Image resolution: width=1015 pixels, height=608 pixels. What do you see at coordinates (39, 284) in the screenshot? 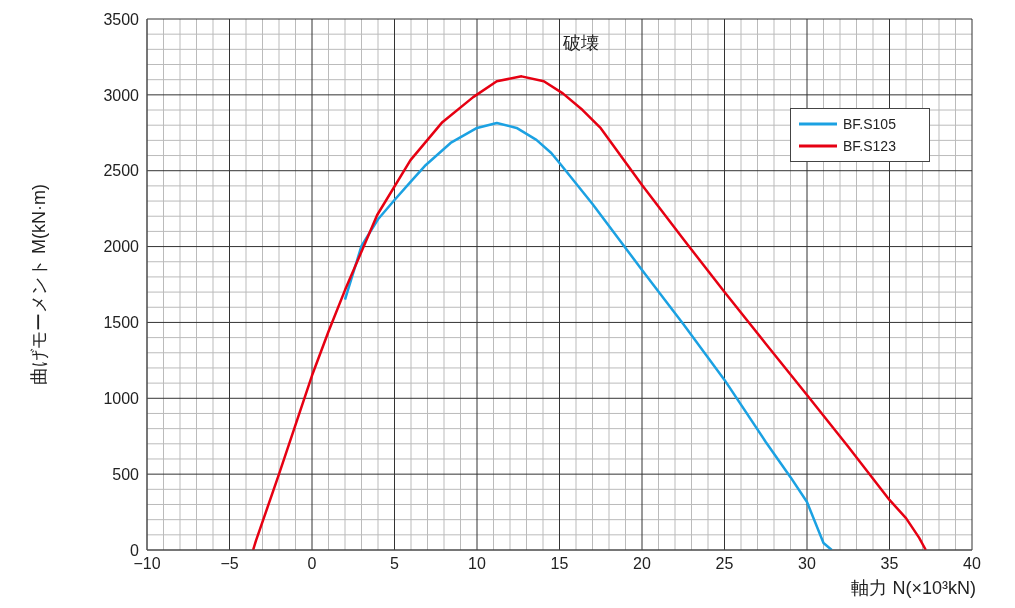
I see `y-axis-title: 曲げモーメント M(kN·m)` at bounding box center [39, 284].